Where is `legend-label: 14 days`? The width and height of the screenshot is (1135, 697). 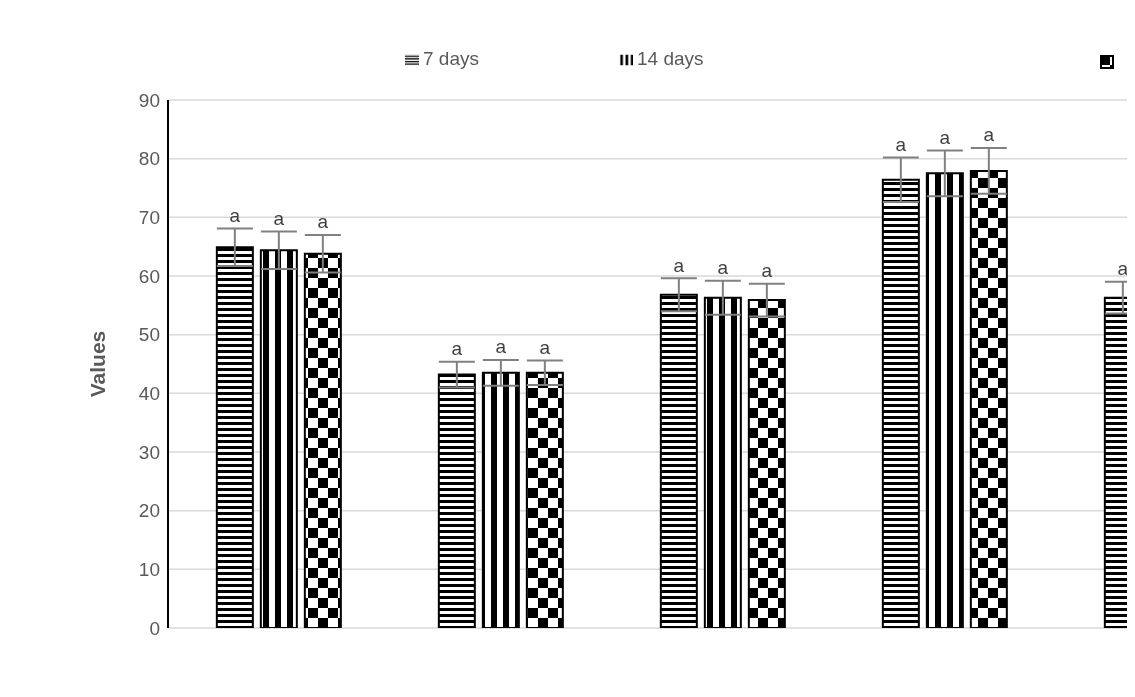
legend-label: 14 days is located at coordinates (670, 58).